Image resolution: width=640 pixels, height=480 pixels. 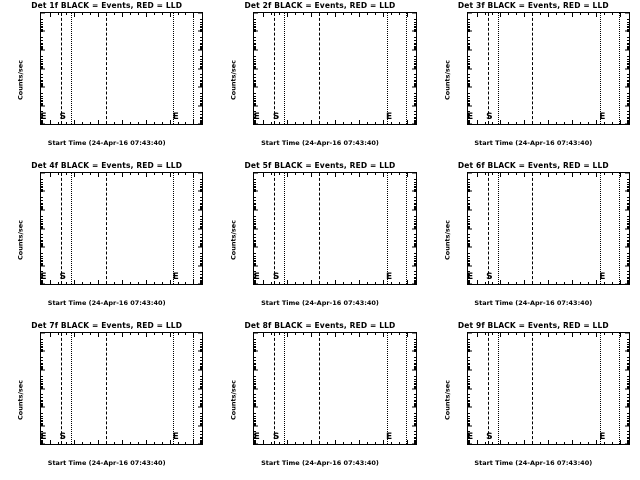 I want to click on event-vline-dashed, so click(x=275, y=228).